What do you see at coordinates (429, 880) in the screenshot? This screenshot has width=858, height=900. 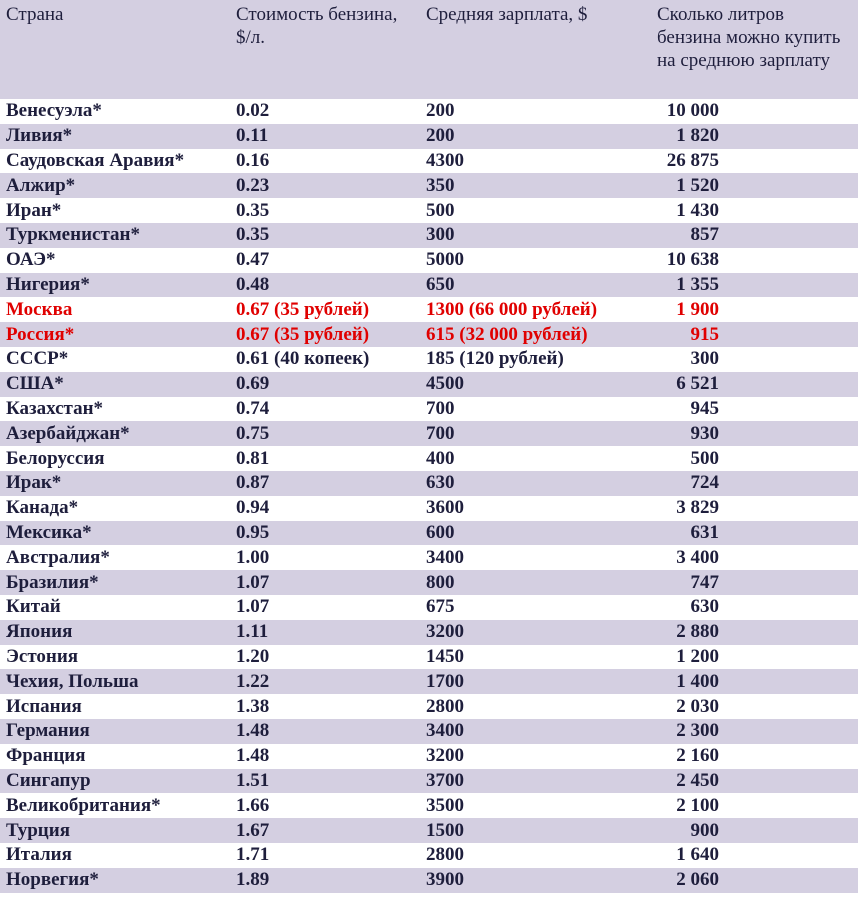 I see `table-row: Норвегия* 1.89 3900 2 060` at bounding box center [429, 880].